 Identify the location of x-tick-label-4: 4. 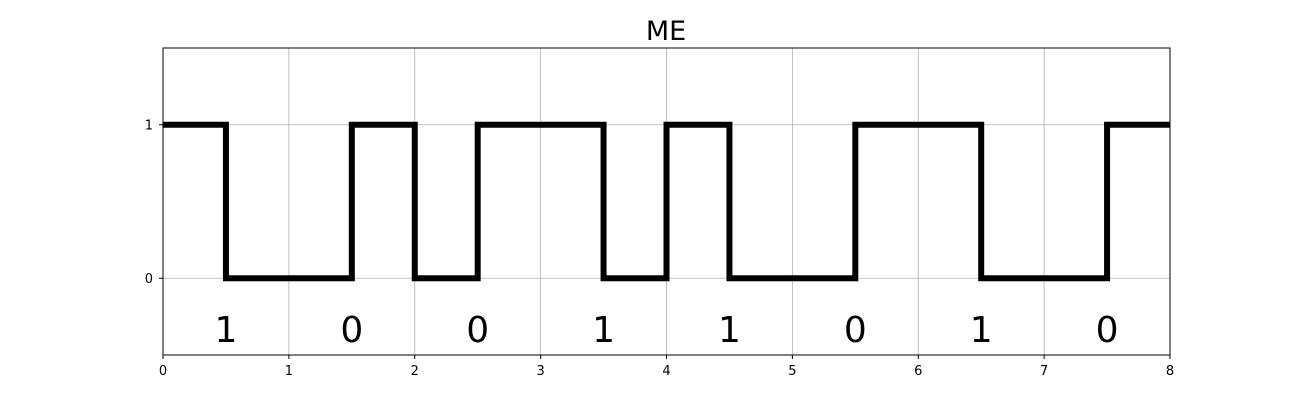
(666, 371).